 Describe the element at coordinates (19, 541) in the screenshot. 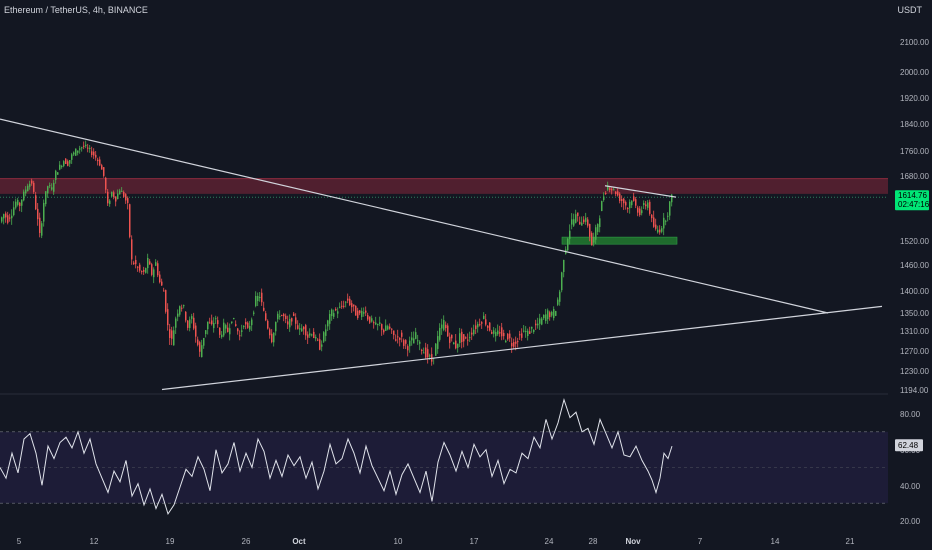

I see `x-tick-label: 5` at that location.